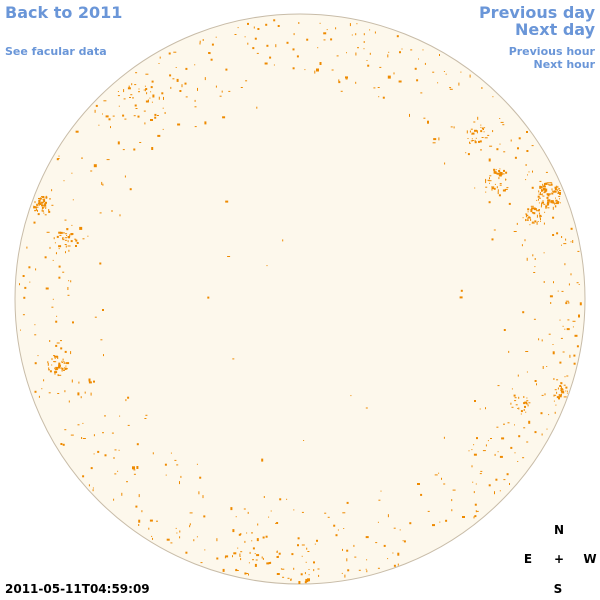 The width and height of the screenshot is (600, 600). What do you see at coordinates (551, 51) in the screenshot?
I see `previous-hour-link: Previous hour` at bounding box center [551, 51].